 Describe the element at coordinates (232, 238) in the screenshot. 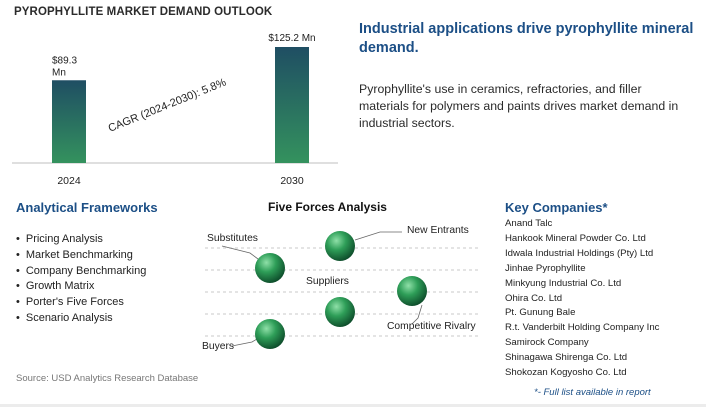

I see `label-substitutes: Substitutes` at that location.